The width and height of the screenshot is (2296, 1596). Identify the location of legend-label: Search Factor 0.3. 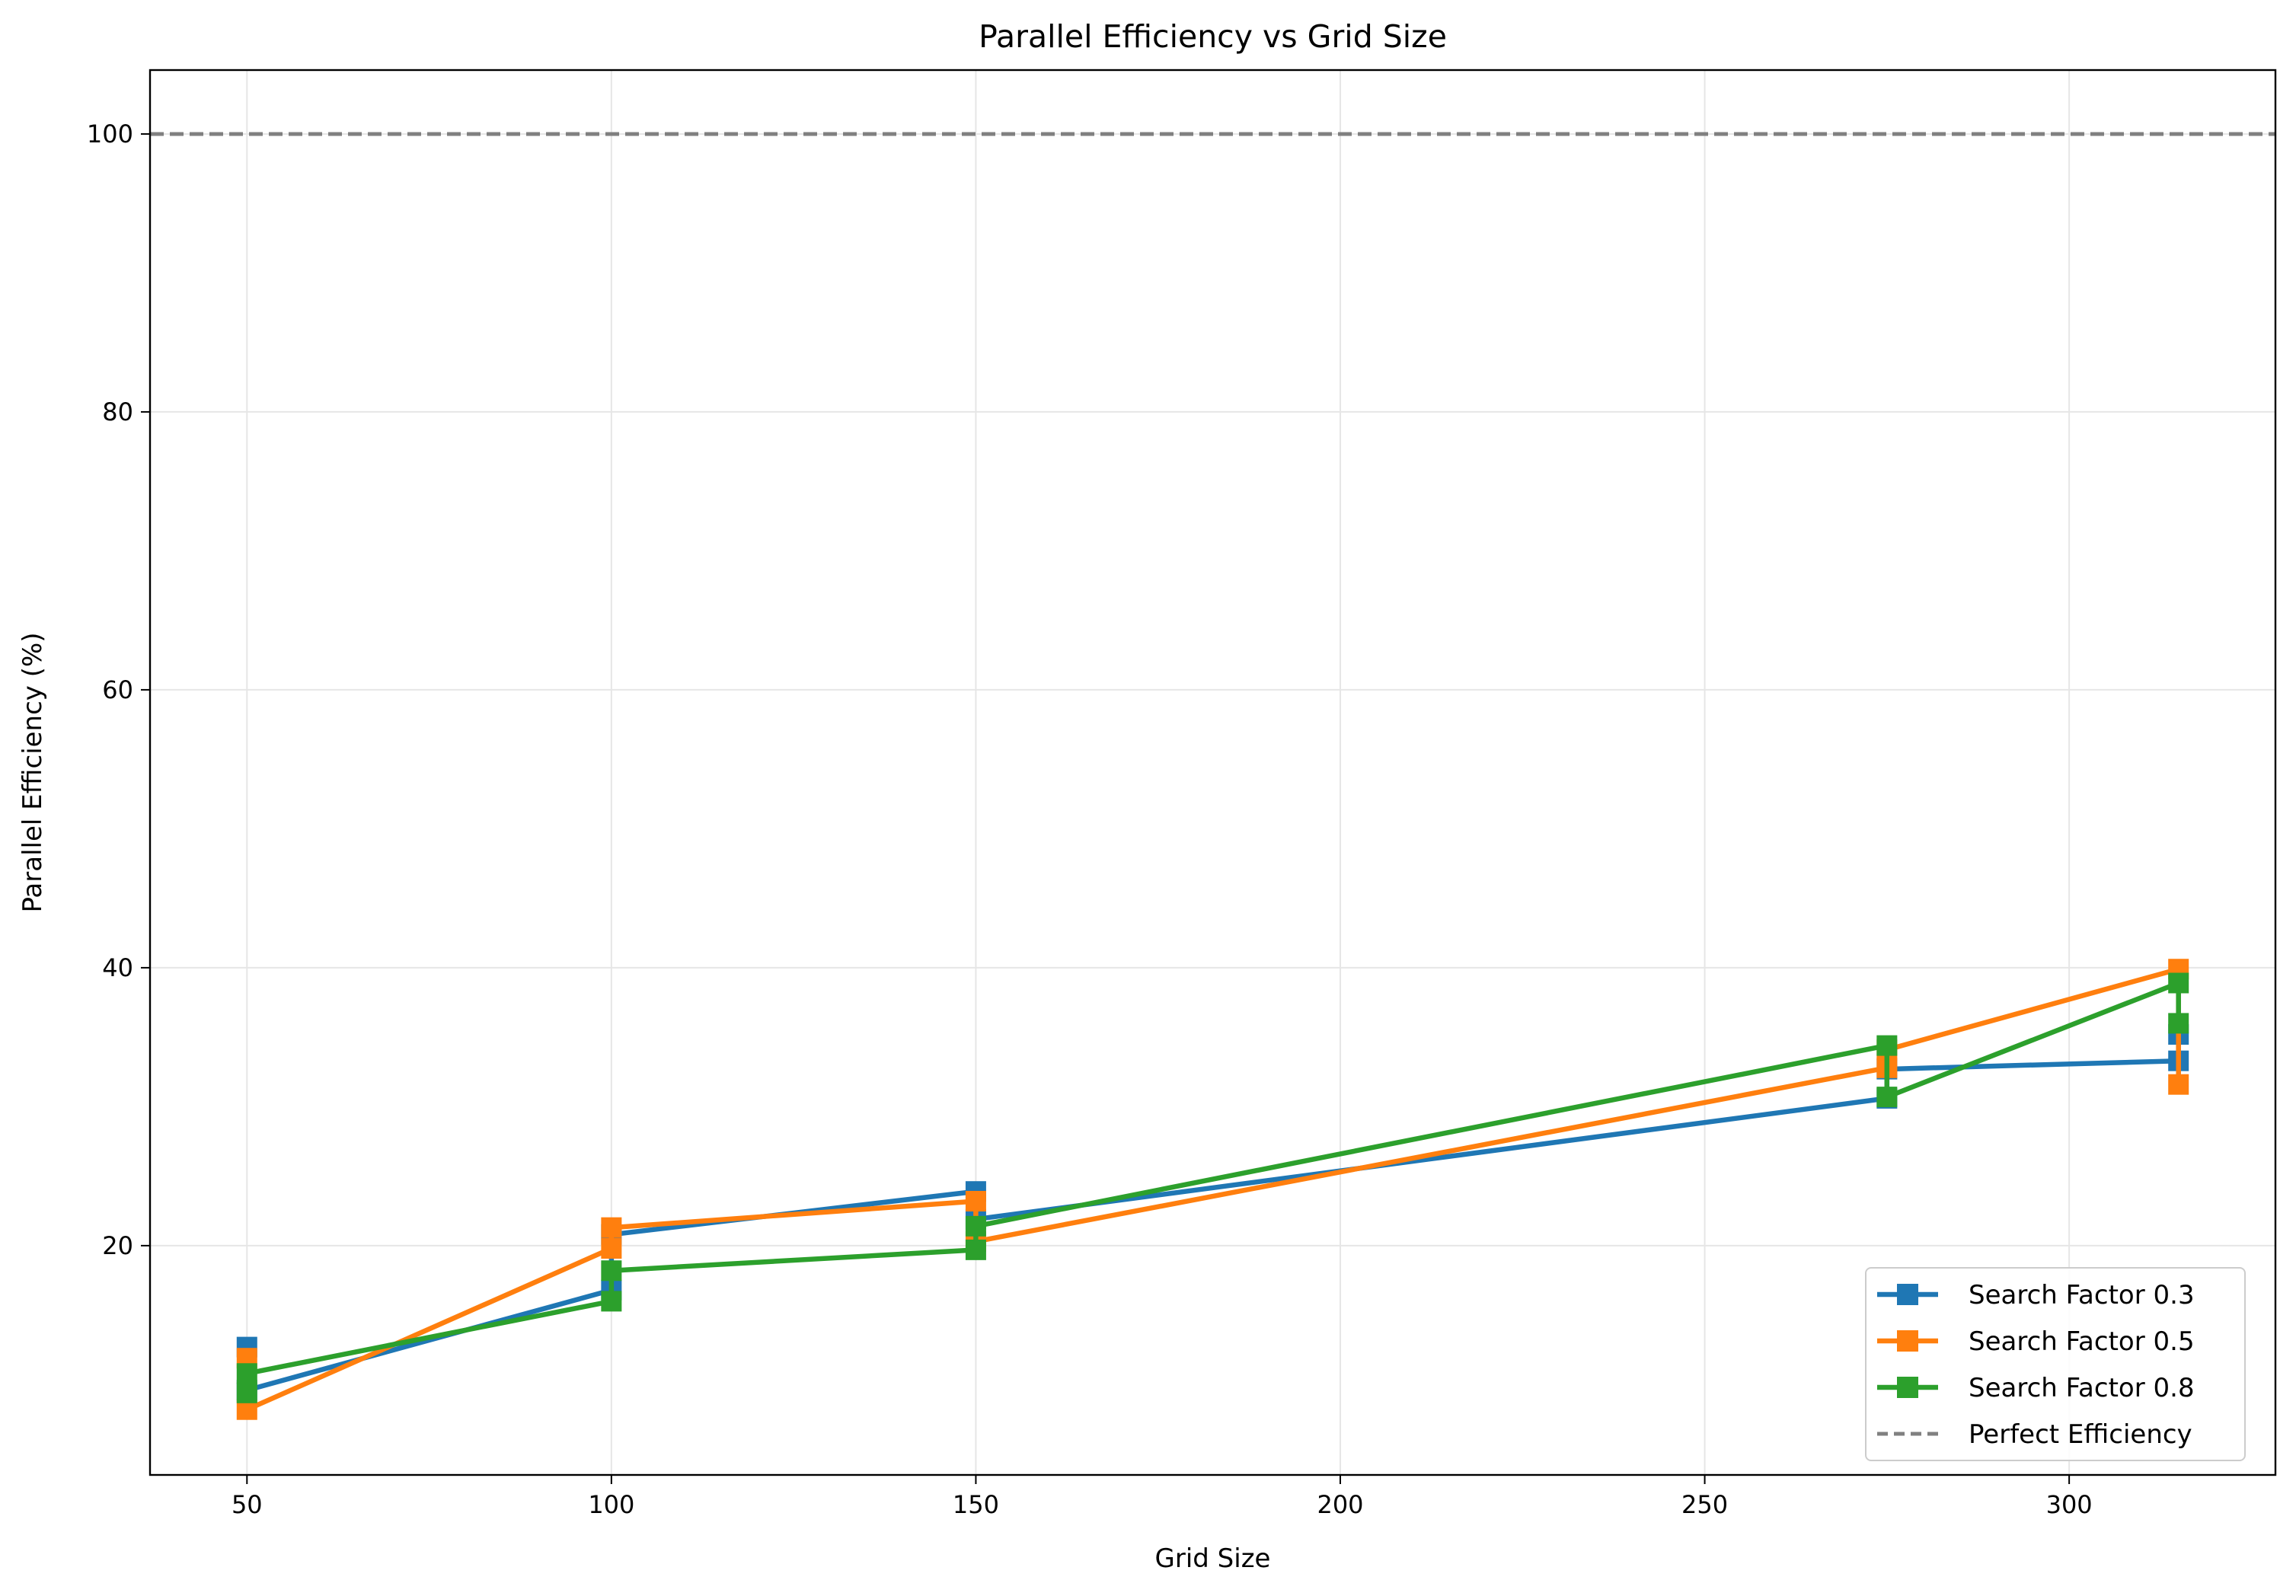
(2082, 1295).